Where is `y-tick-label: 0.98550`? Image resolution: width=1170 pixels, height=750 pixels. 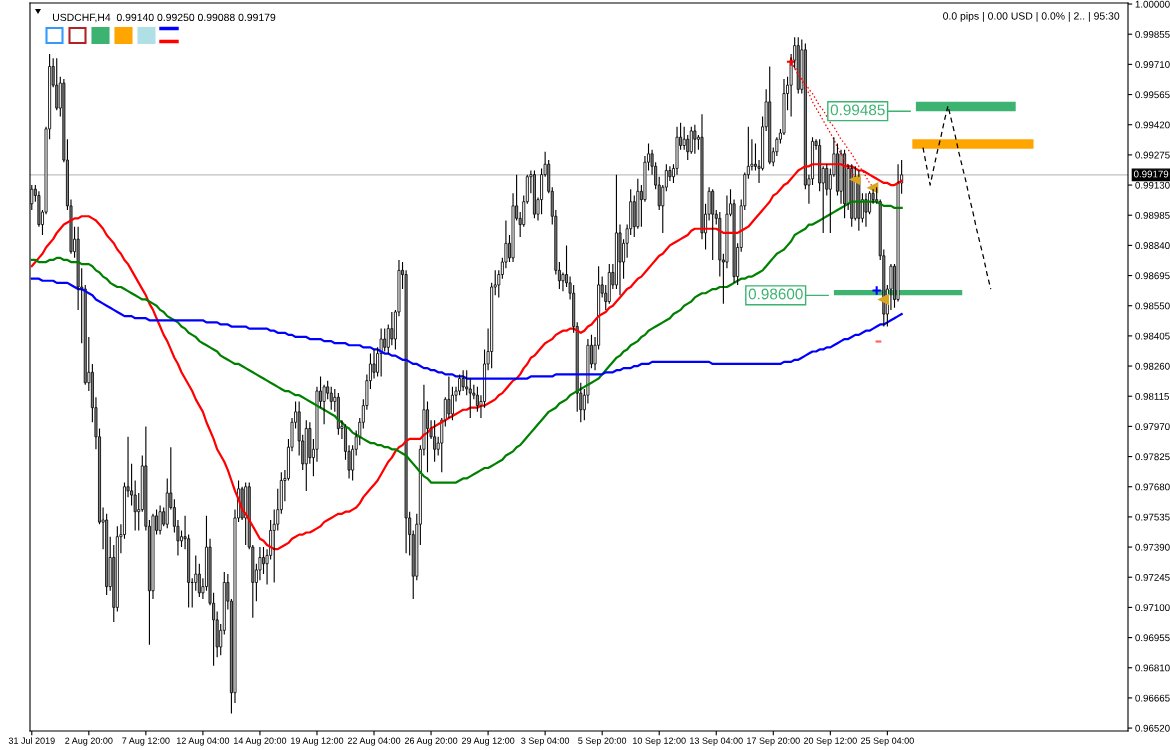
y-tick-label: 0.98550 is located at coordinates (1152, 306).